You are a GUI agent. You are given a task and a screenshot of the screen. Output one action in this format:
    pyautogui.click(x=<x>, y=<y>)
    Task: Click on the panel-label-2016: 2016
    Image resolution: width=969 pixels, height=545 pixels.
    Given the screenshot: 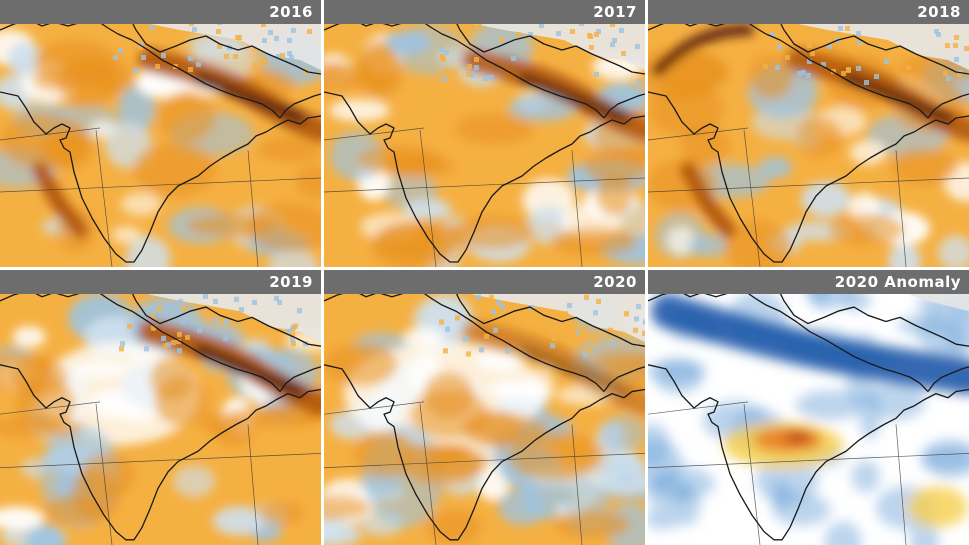 What is the action you would take?
    pyautogui.click(x=160, y=12)
    